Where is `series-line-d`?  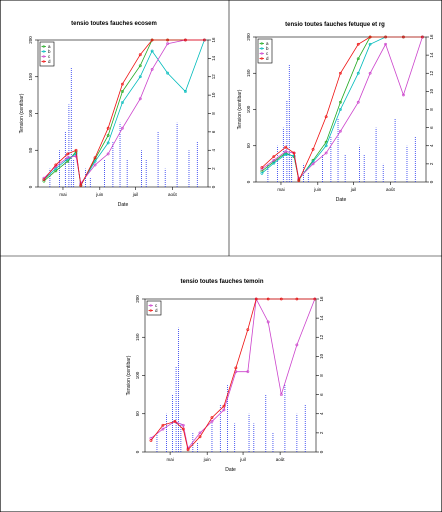
series-line-d is located at coordinates (342, 109).